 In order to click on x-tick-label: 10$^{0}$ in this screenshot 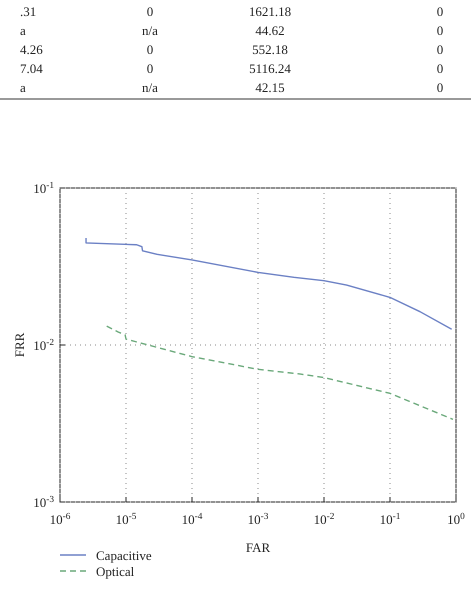, I will do `click(456, 519)`.